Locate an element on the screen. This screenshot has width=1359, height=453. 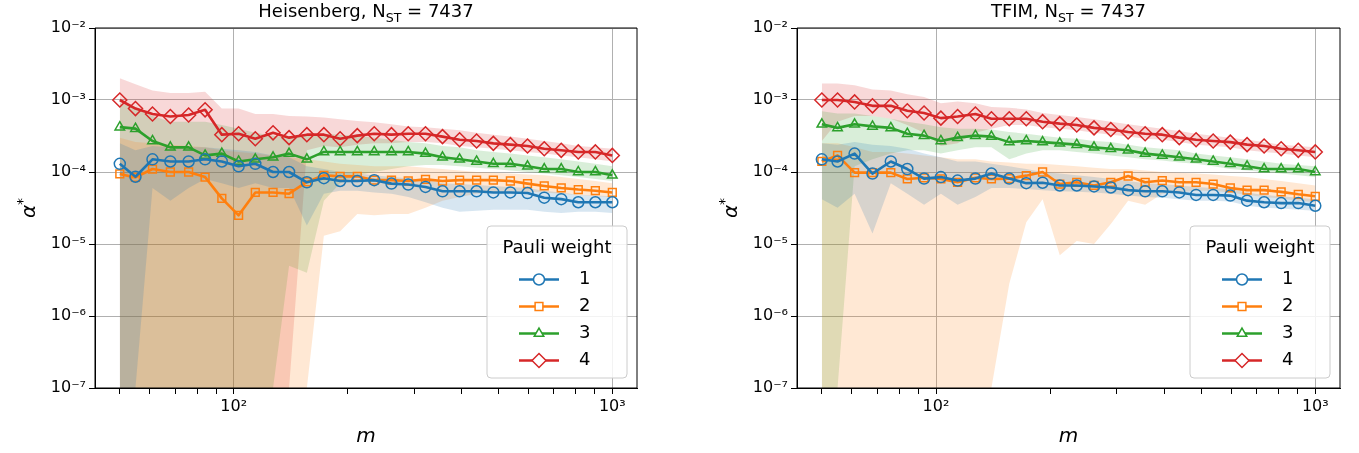
x-tick-label: 10³ is located at coordinates (612, 405).